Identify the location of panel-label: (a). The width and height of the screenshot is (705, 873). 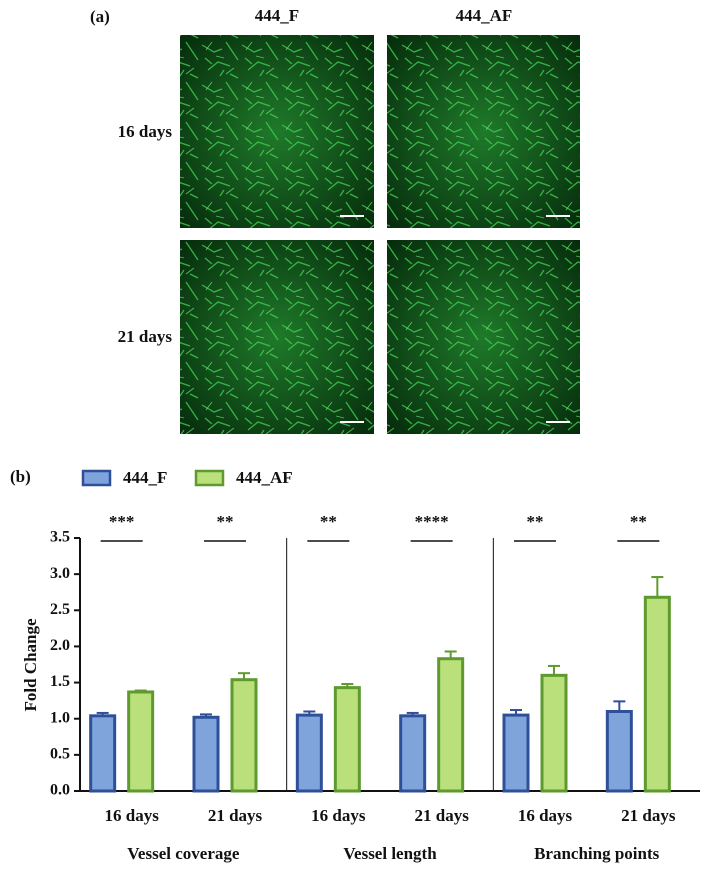
(100, 16).